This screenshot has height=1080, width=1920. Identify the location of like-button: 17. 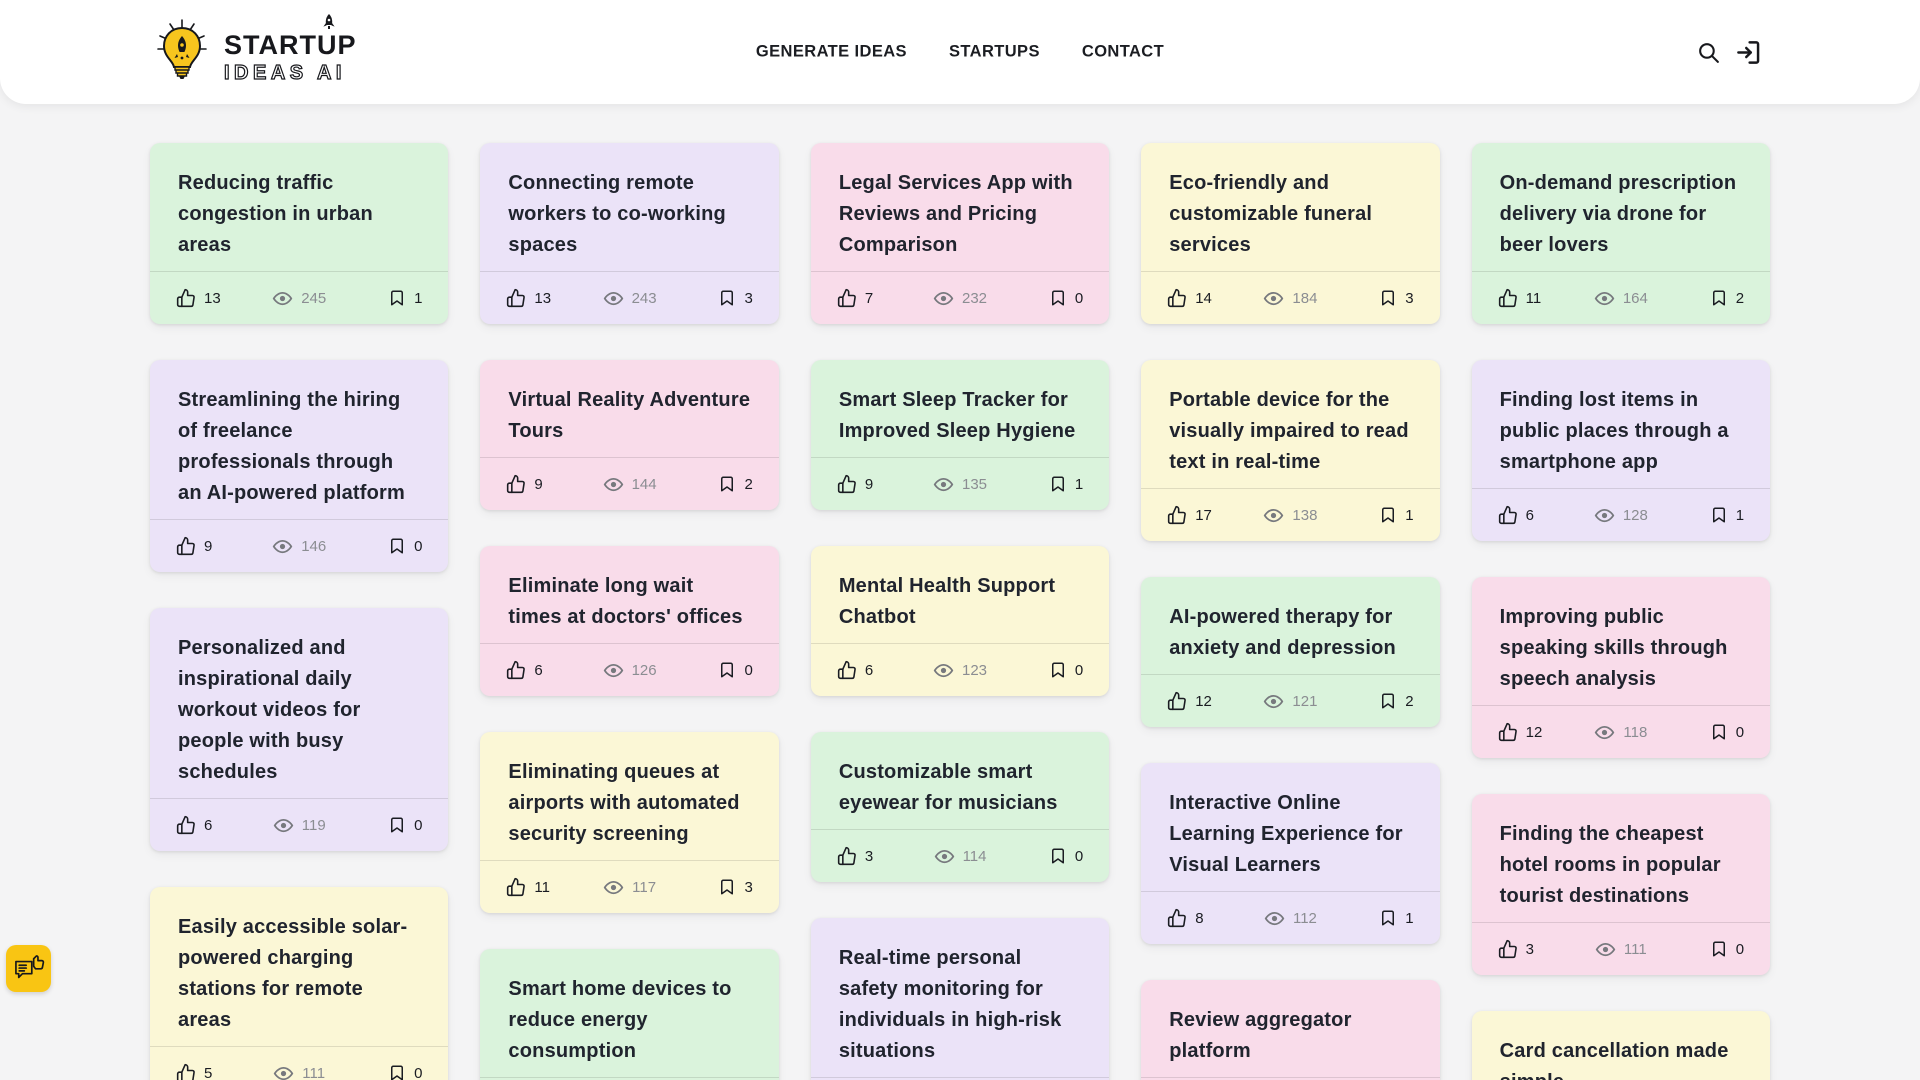
(1208, 515).